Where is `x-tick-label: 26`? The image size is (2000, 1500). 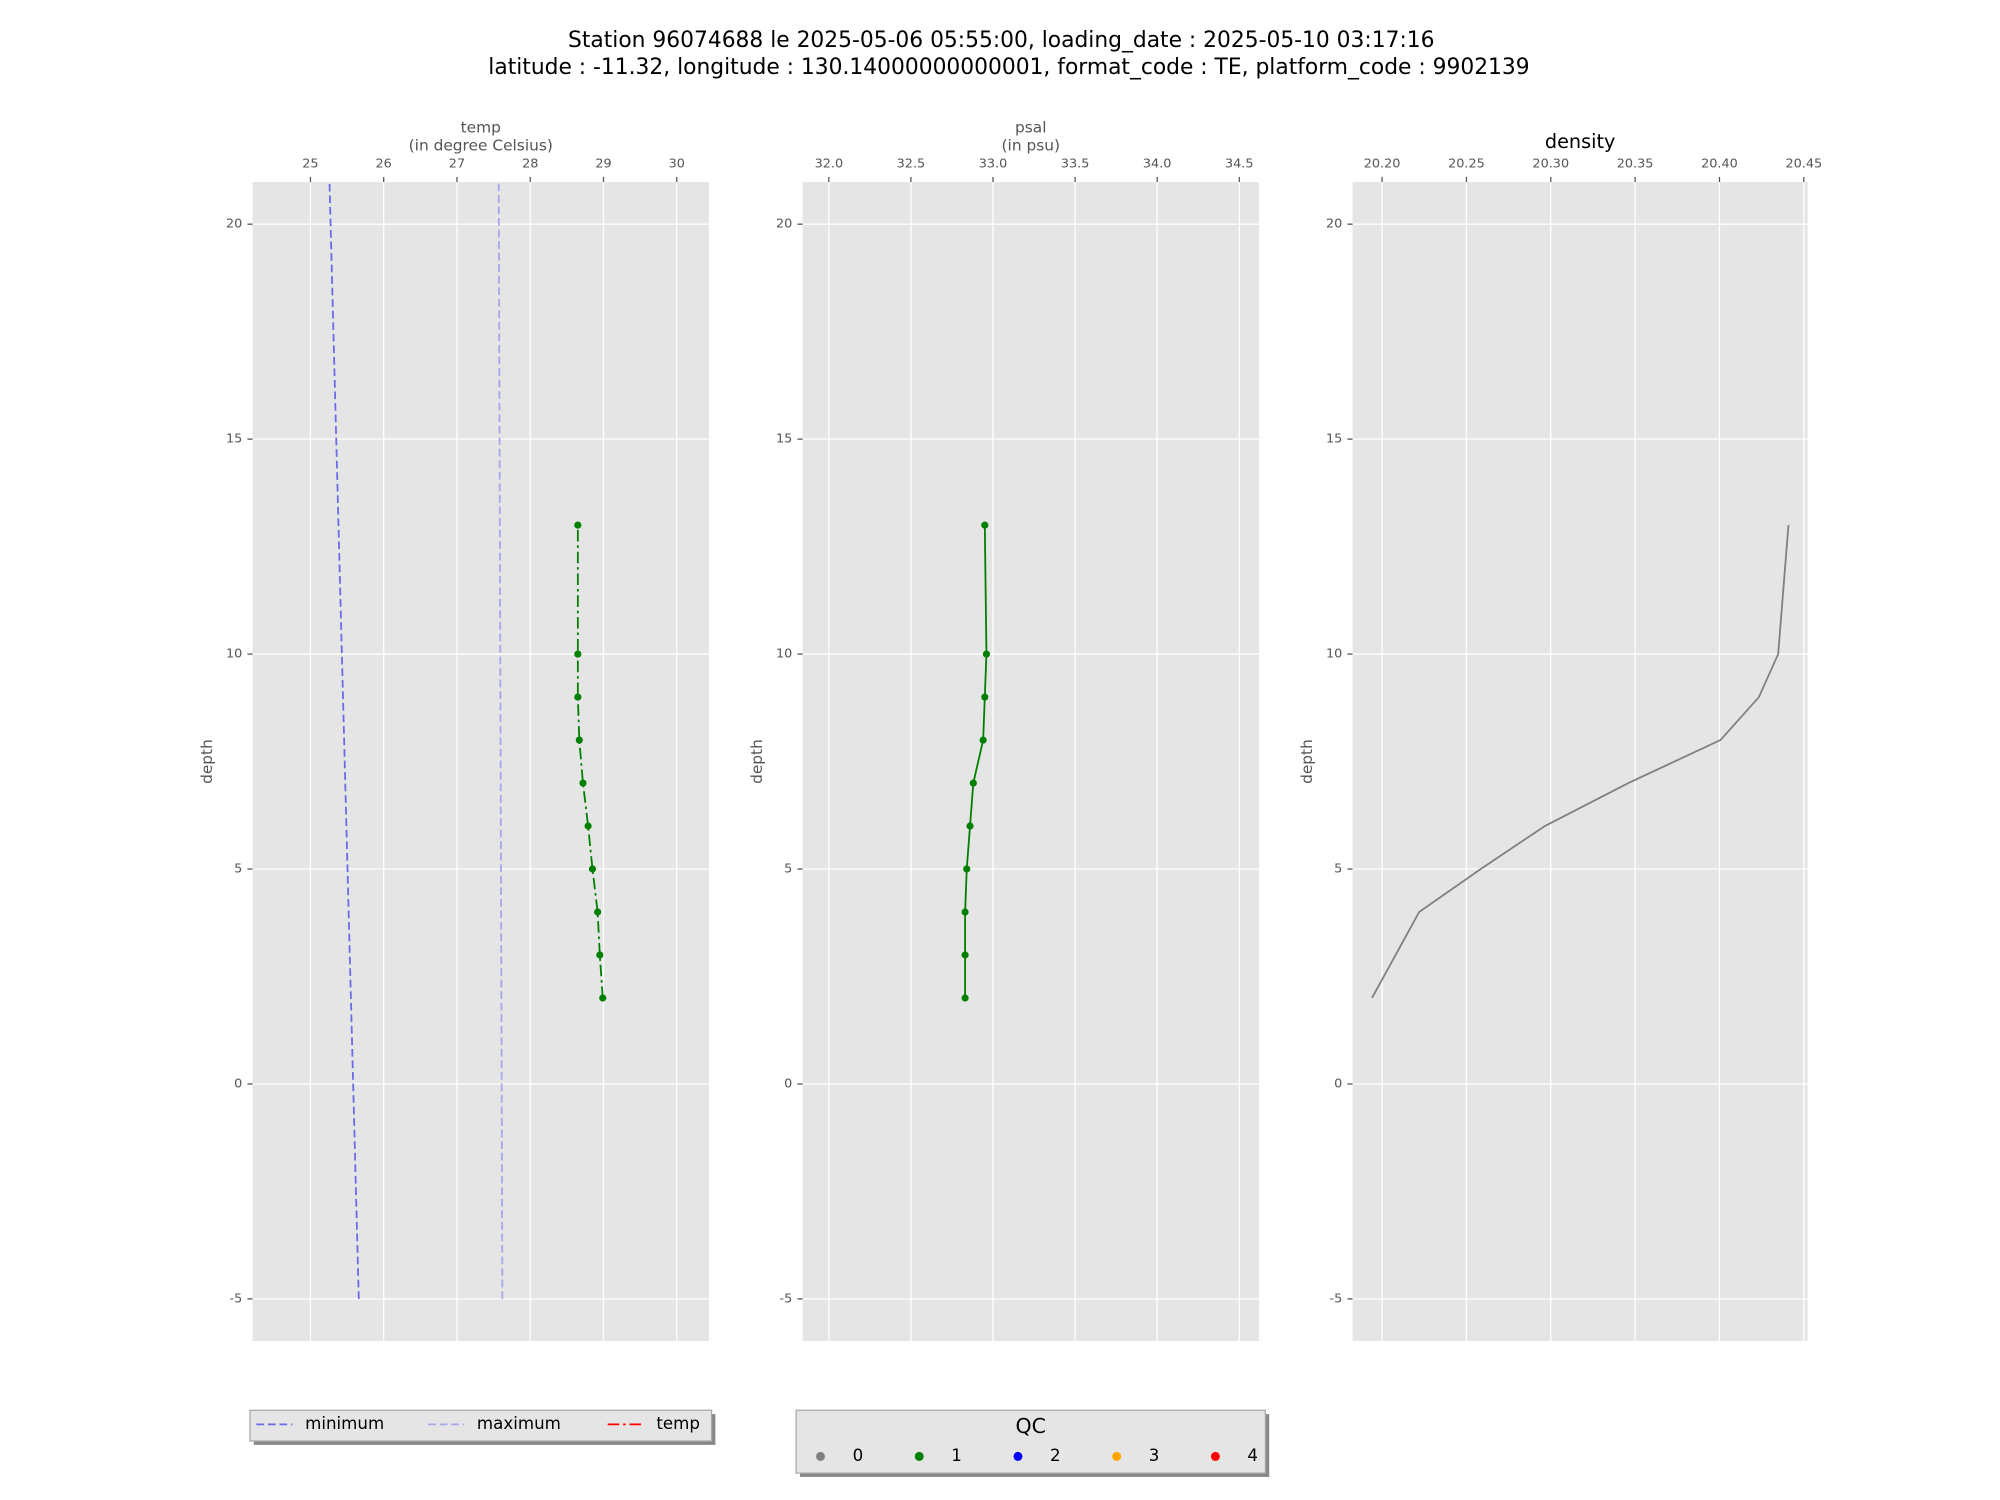 x-tick-label: 26 is located at coordinates (384, 164).